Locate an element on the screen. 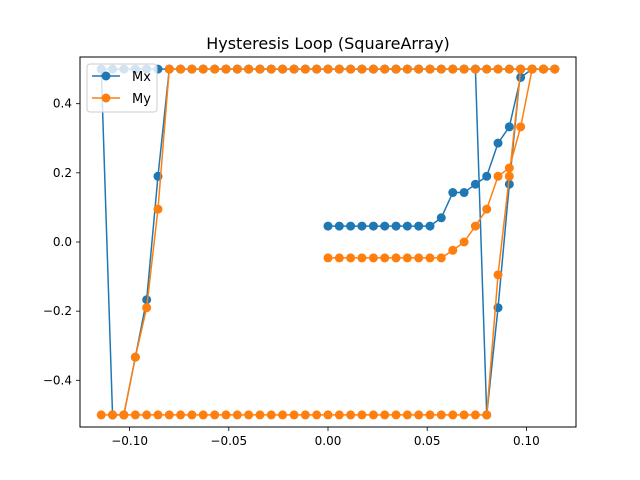  y-tick-label: 0.4 is located at coordinates (62, 104).